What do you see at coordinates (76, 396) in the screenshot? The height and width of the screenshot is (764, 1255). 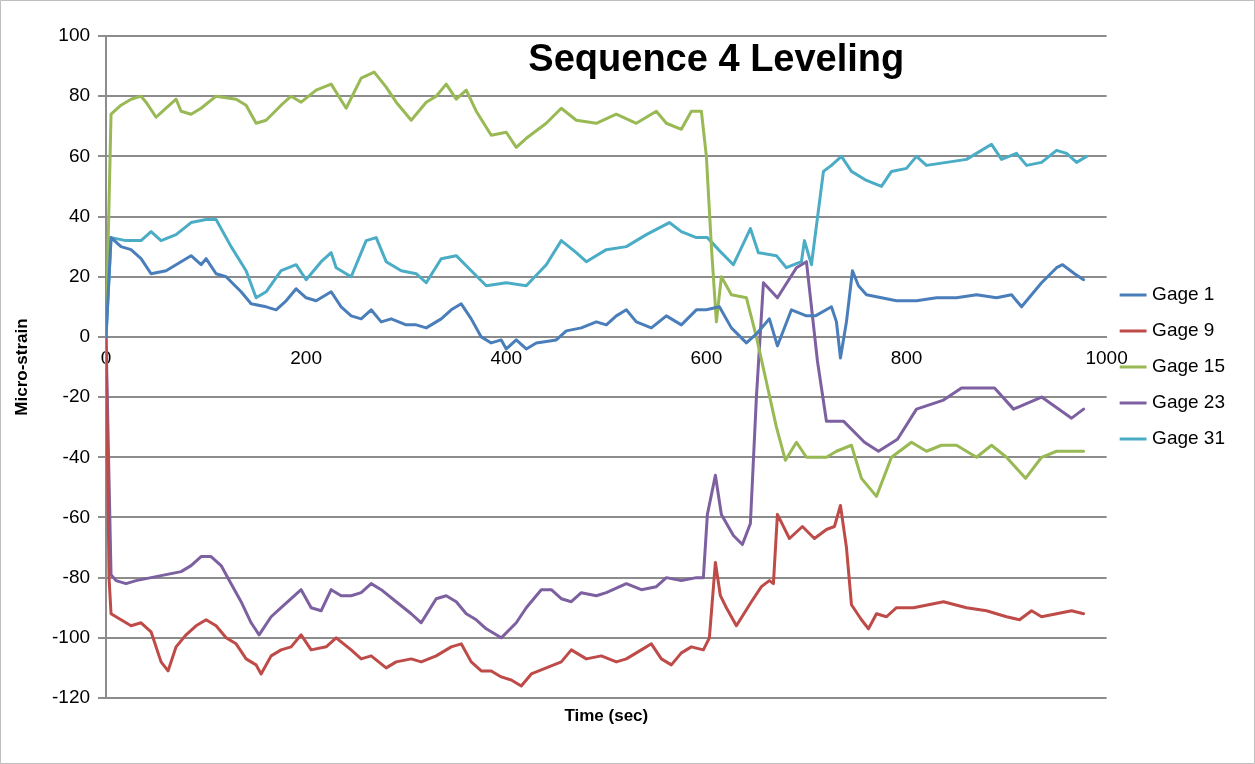 I see `y-tick-label: -20` at bounding box center [76, 396].